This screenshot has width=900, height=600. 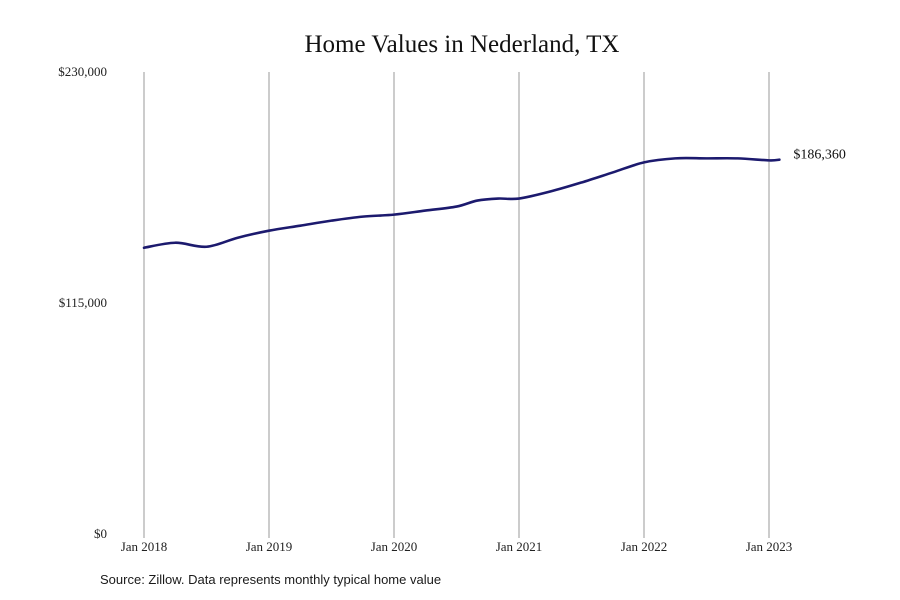 What do you see at coordinates (82, 71) in the screenshot?
I see `y-tick-label: $230,000` at bounding box center [82, 71].